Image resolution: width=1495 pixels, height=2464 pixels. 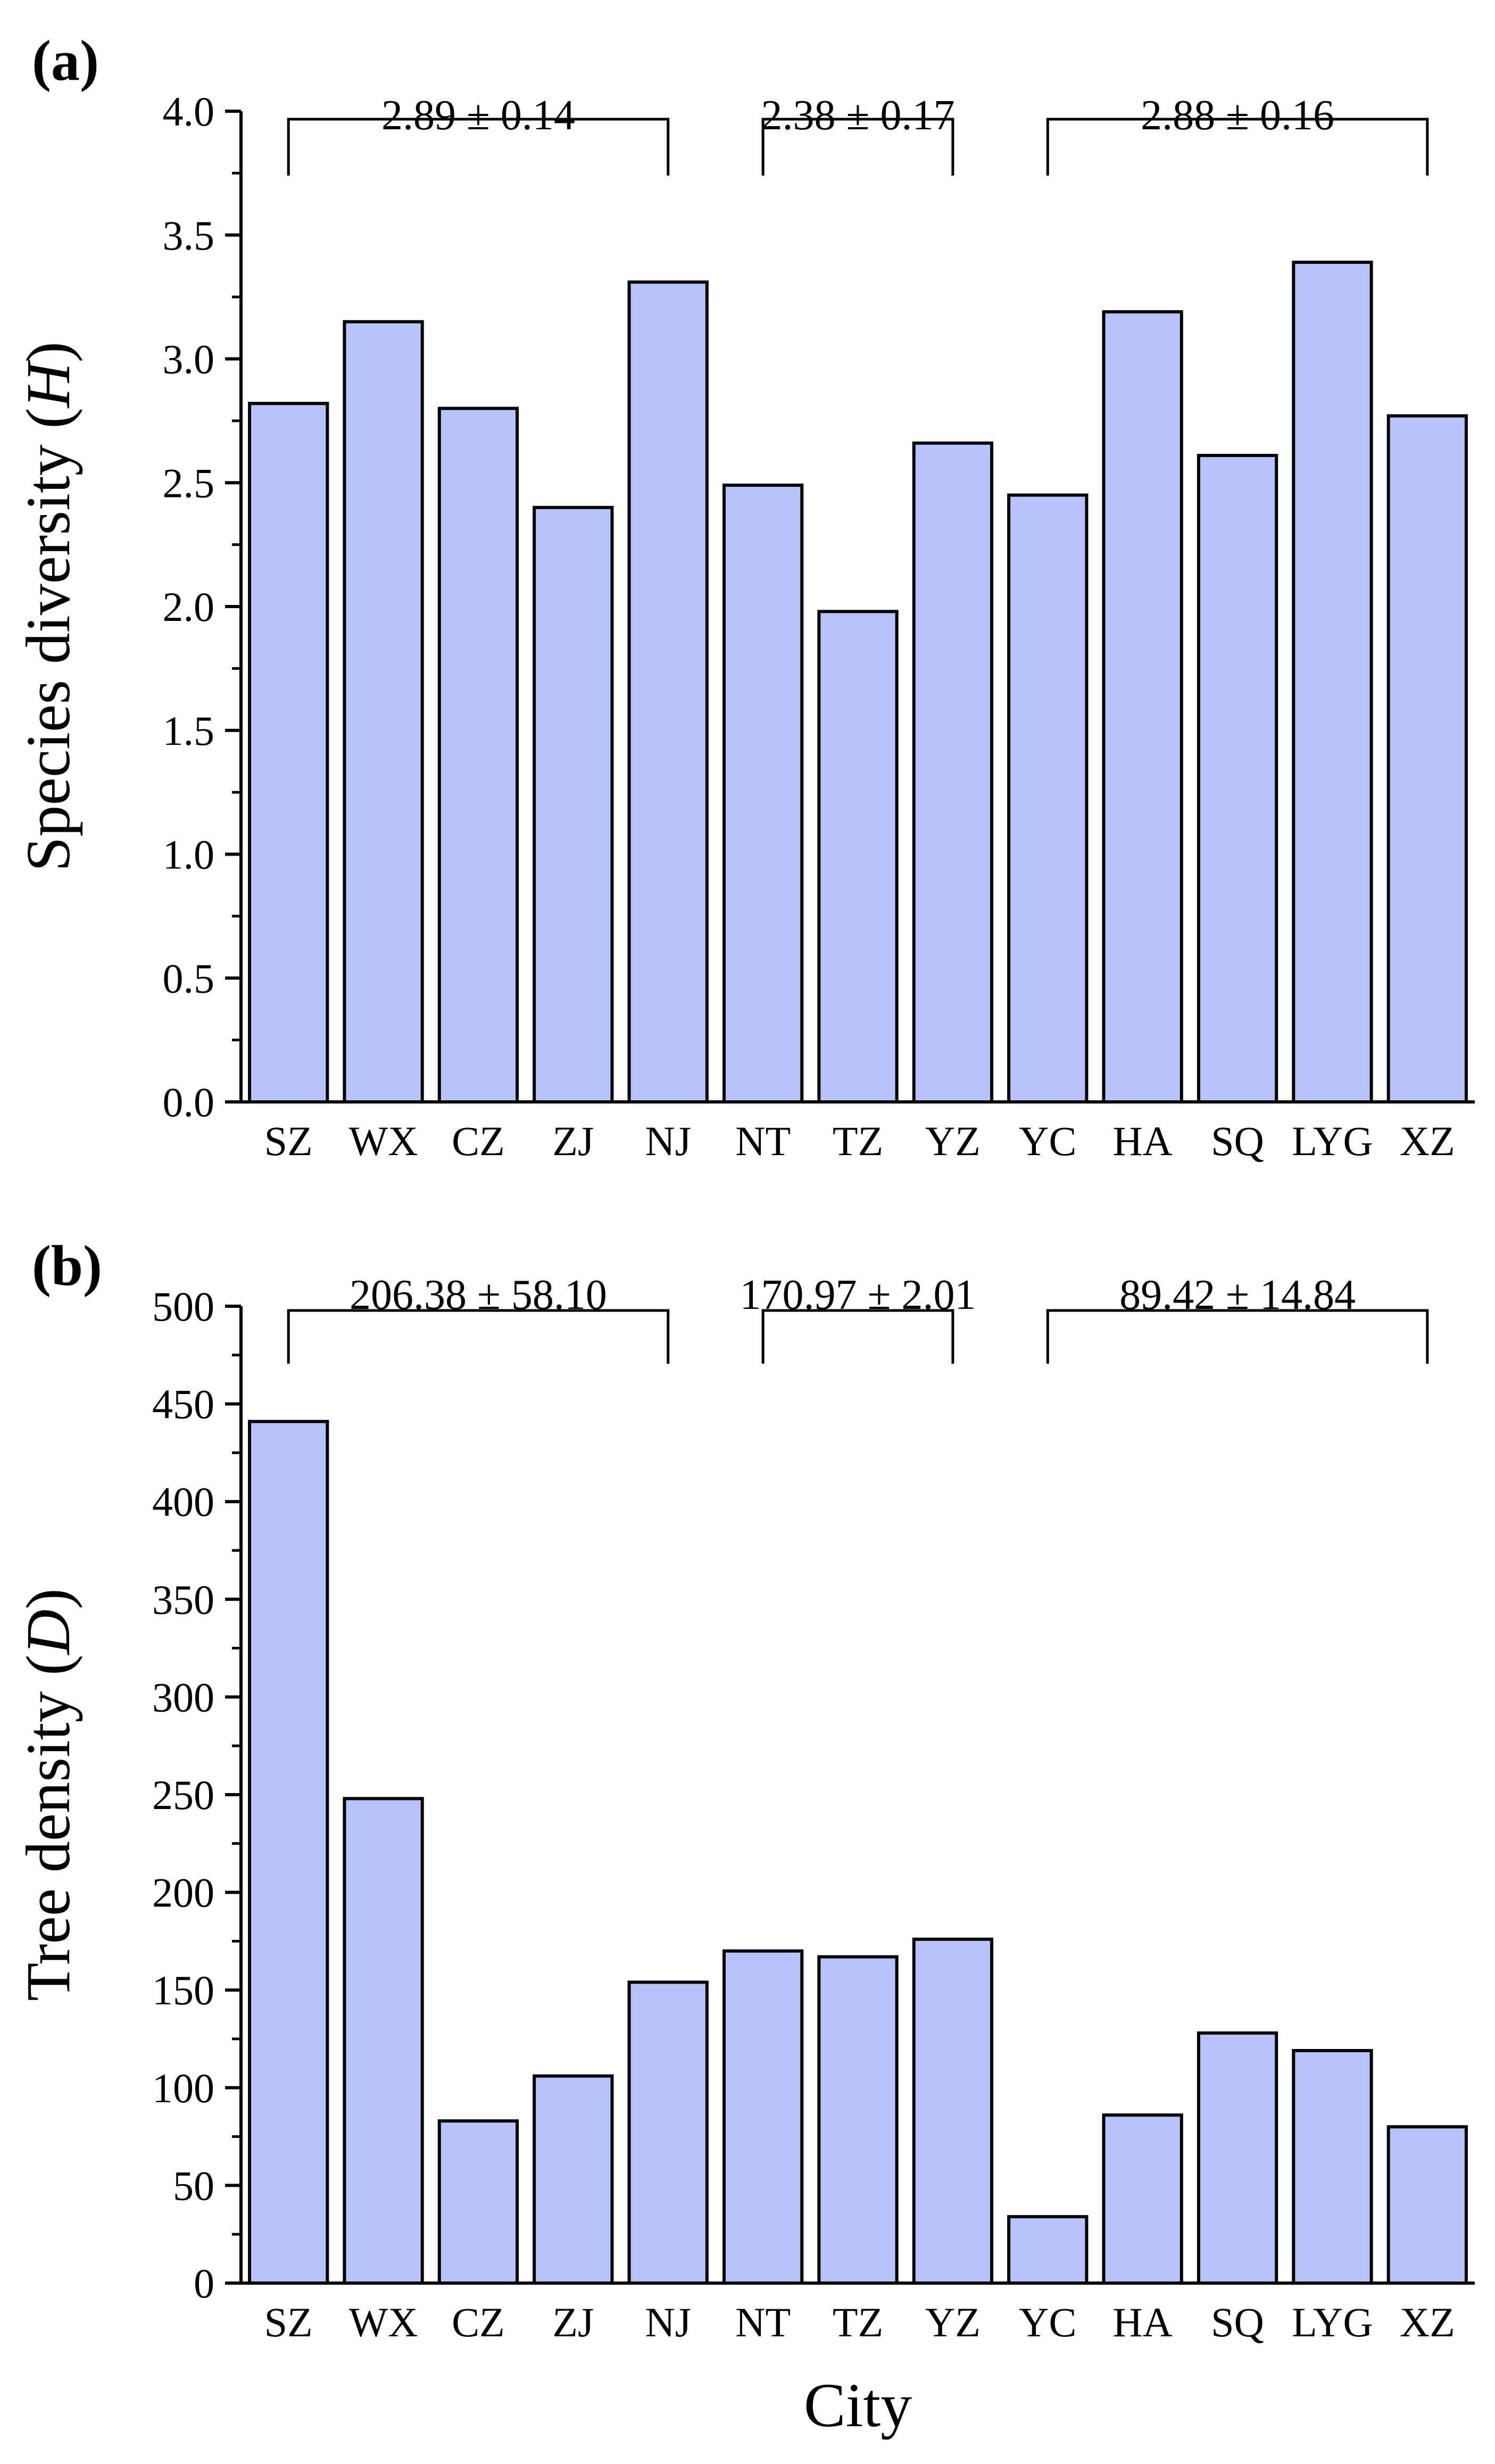 What do you see at coordinates (858, 115) in the screenshot?
I see `group-mean-label: 2.38 ± 0.17` at bounding box center [858, 115].